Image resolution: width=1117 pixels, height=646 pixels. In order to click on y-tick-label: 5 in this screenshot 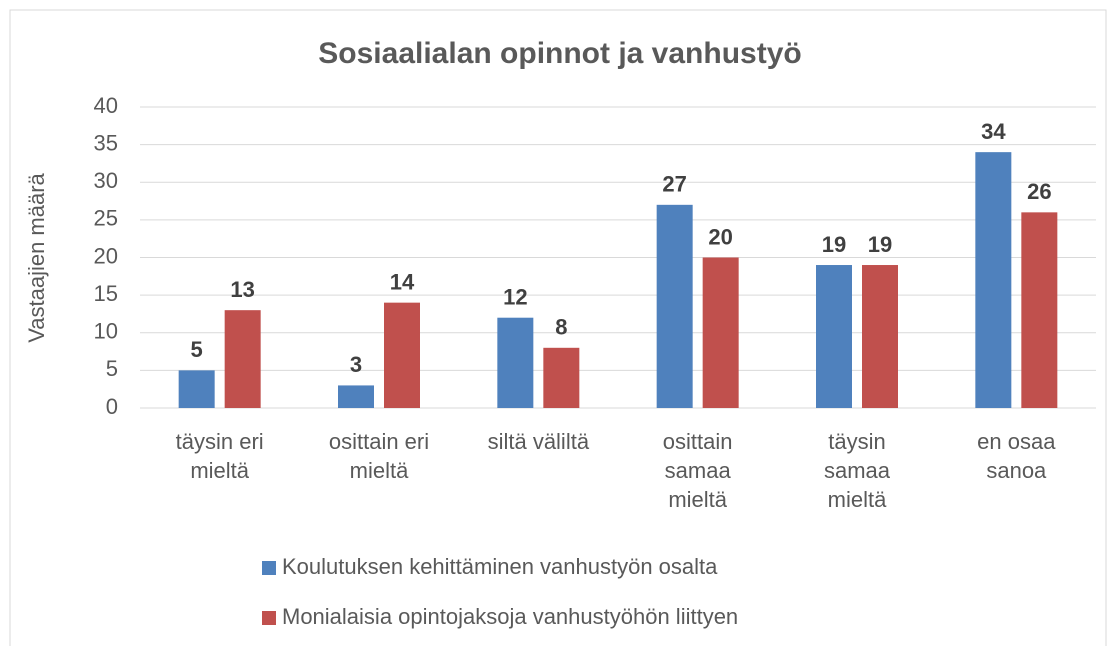, I will do `click(112, 368)`.